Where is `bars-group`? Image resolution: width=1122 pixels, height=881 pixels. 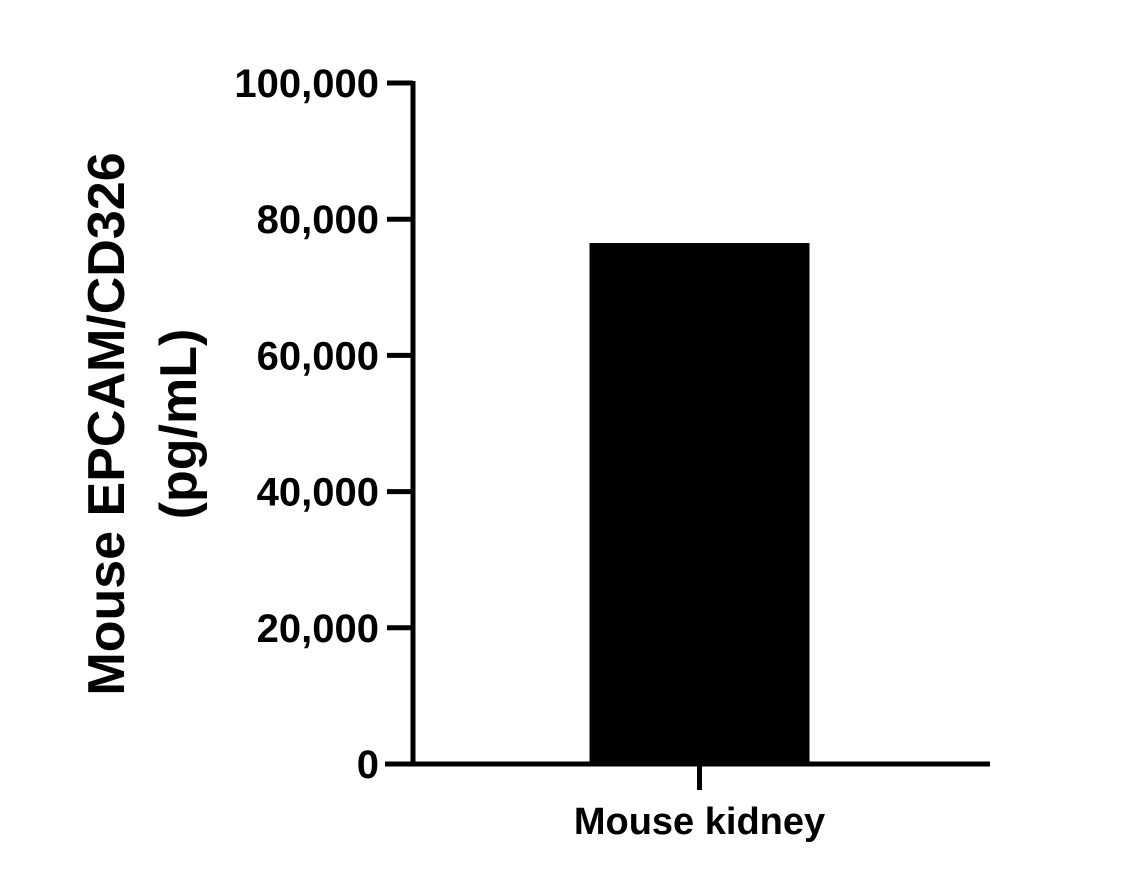 bars-group is located at coordinates (699, 503).